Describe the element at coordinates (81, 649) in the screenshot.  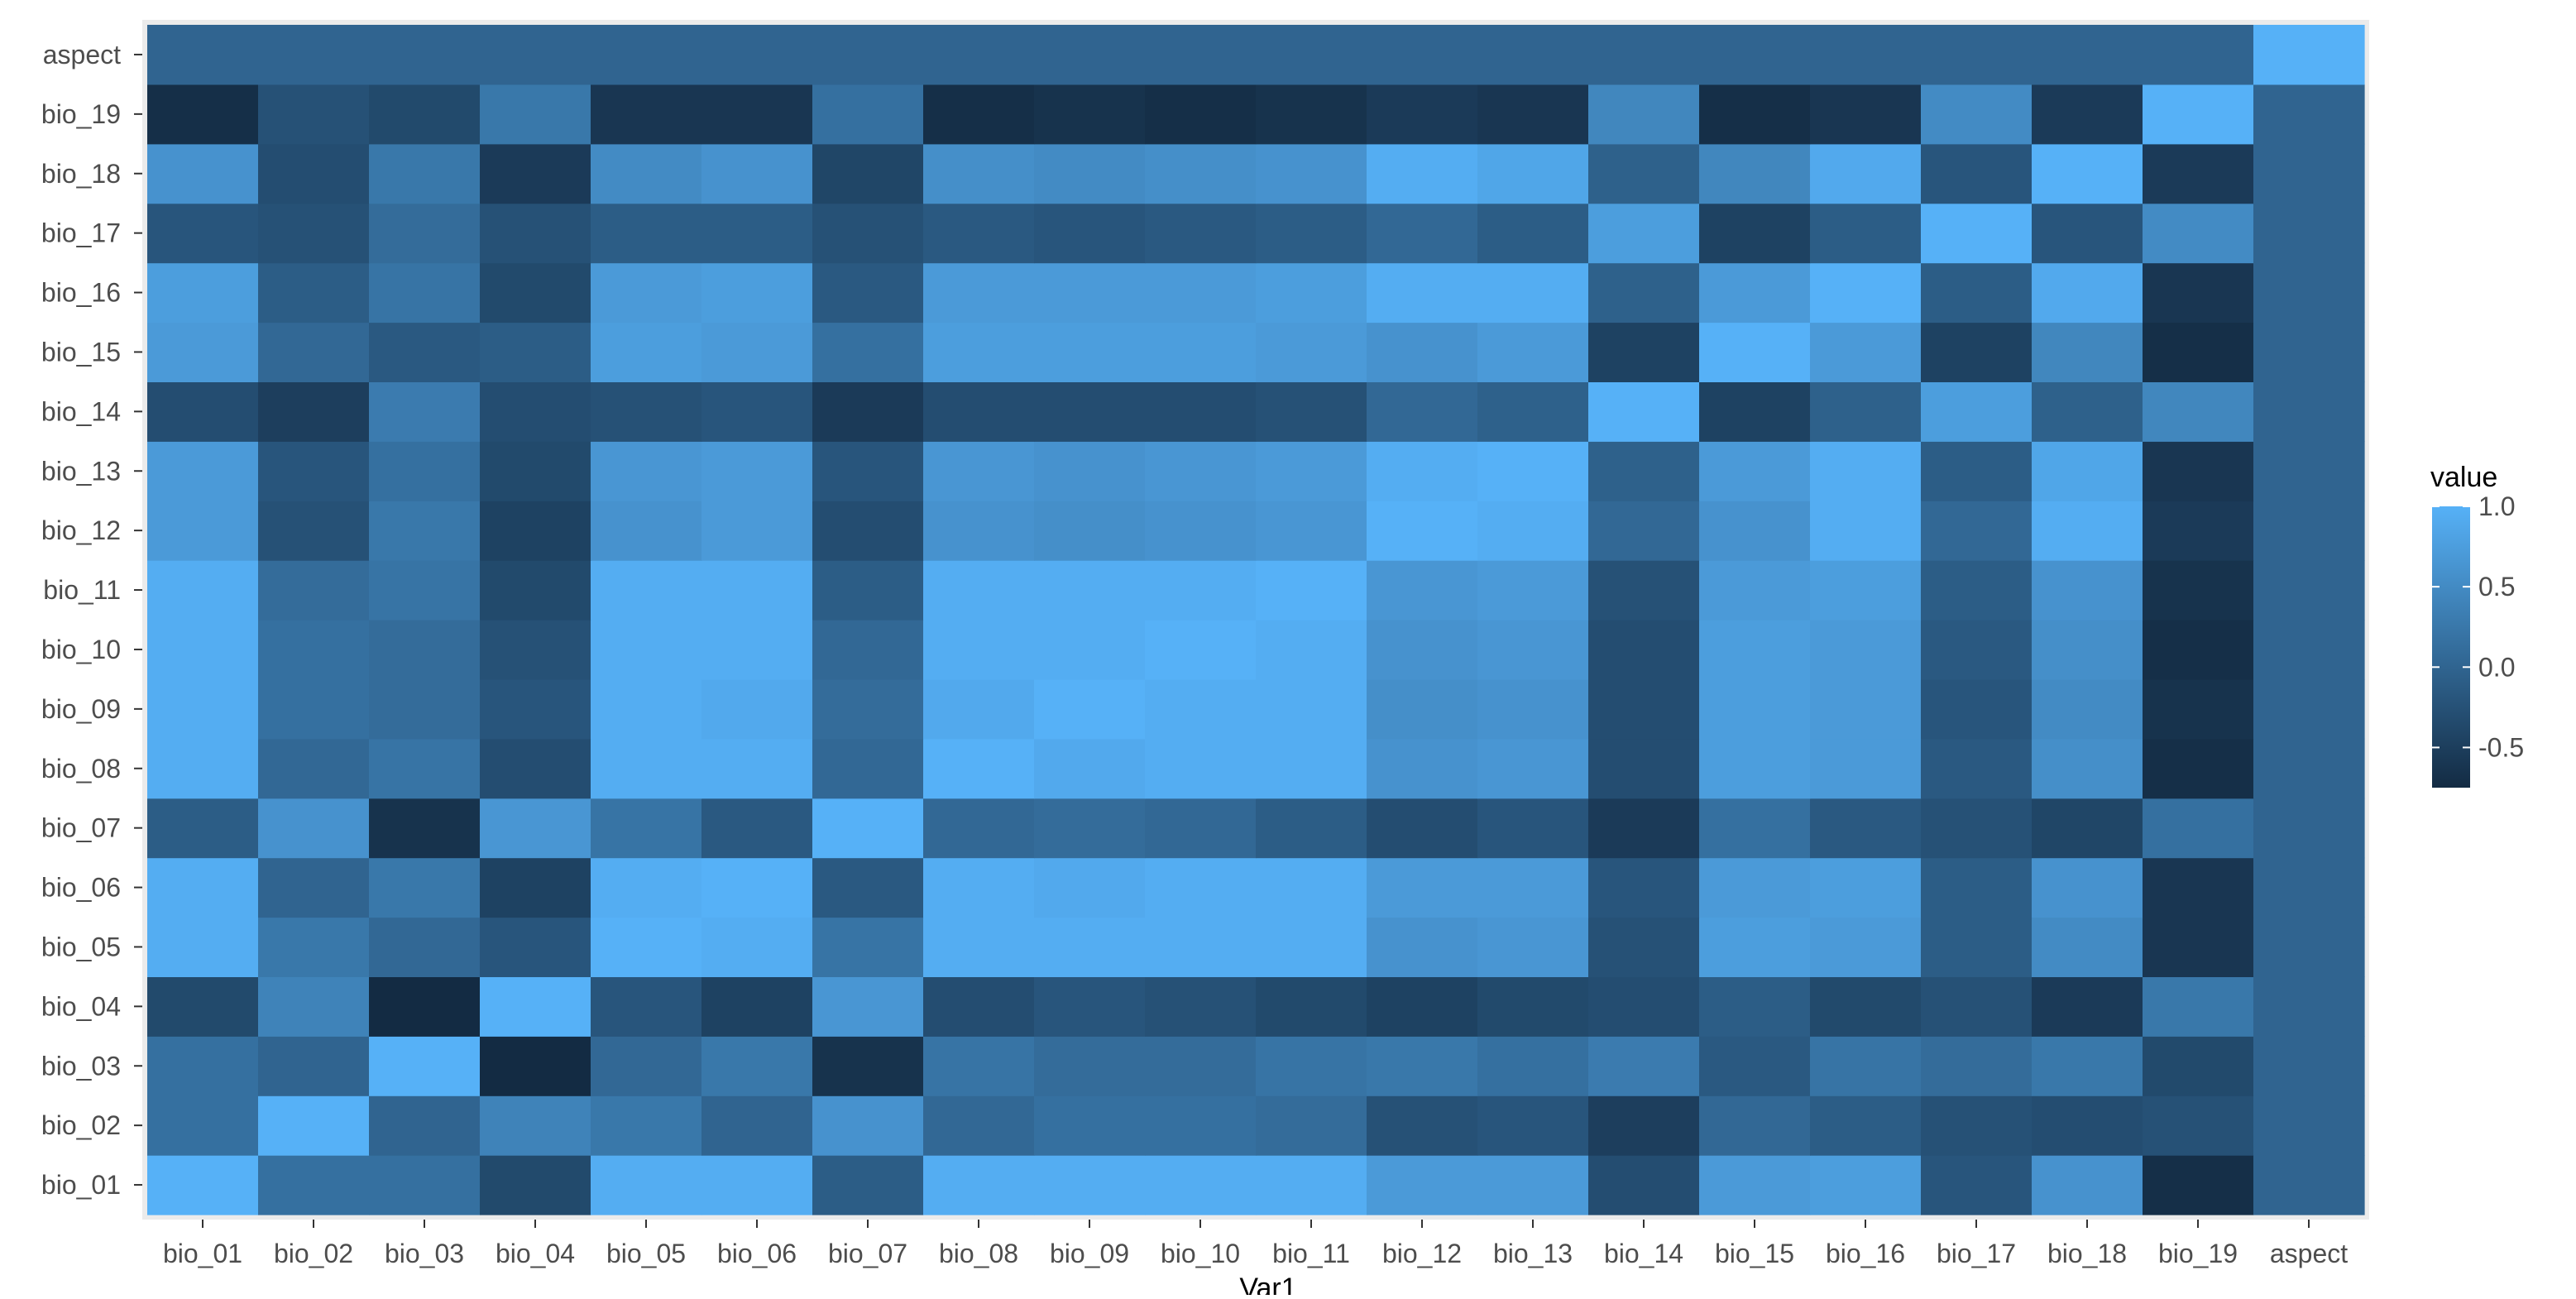
I see `y-tick-label: bio_10` at that location.